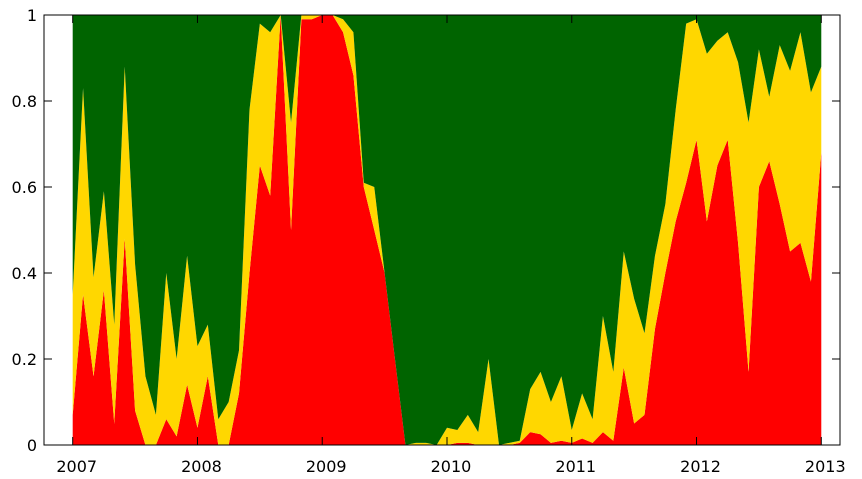 The height and width of the screenshot is (479, 862). Describe the element at coordinates (24, 273) in the screenshot. I see `y-tick-label: 0.4` at that location.